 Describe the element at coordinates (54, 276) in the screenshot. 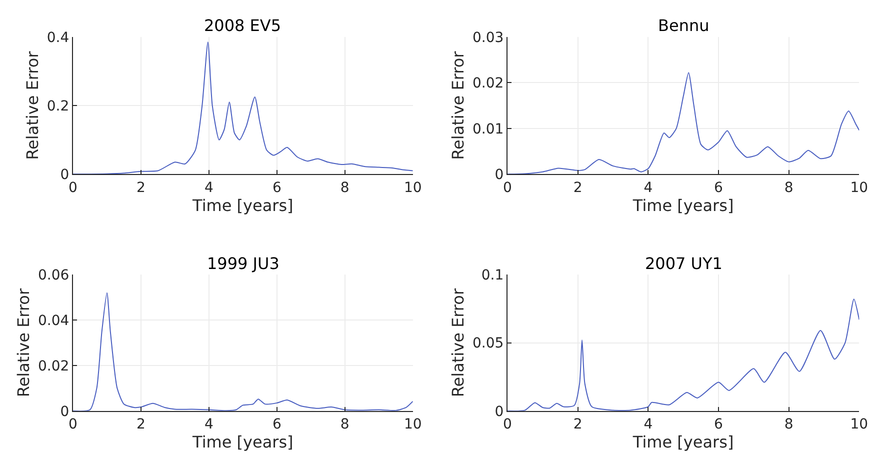

I see `y-tick-label: 0.06` at that location.